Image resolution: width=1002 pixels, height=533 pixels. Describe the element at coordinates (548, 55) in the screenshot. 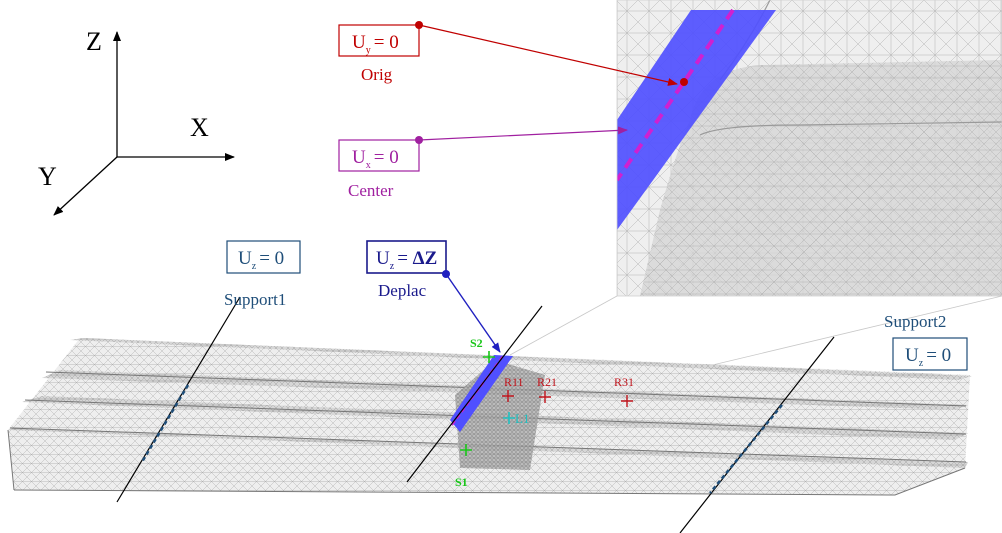

I see `bc-orig-leader` at that location.